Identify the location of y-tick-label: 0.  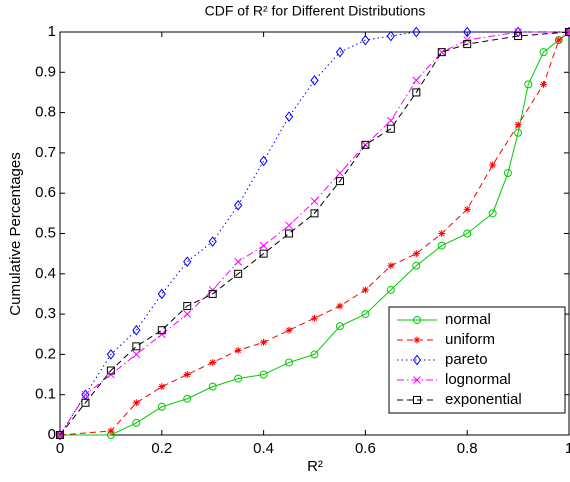
(52, 434).